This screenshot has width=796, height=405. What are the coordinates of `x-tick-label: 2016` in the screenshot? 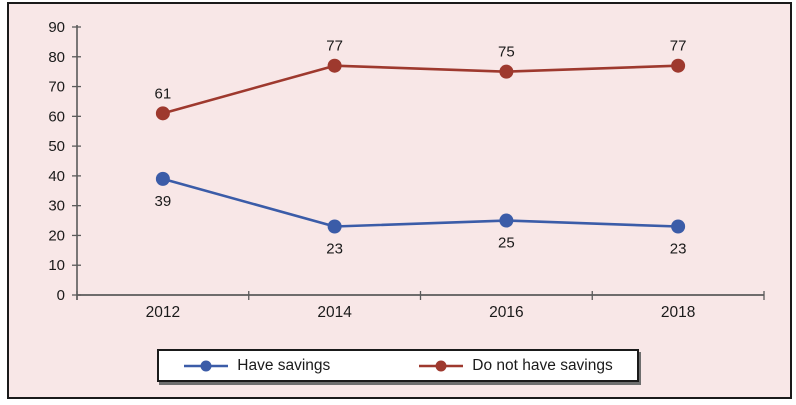 It's located at (506, 312).